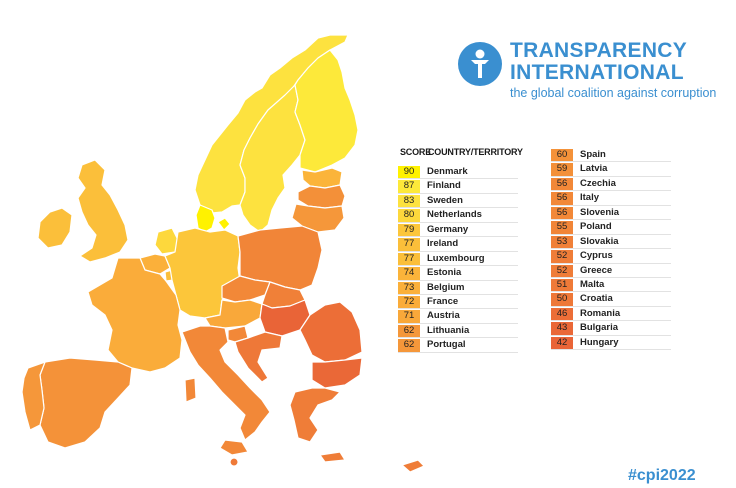 Image resolution: width=736 pixels, height=488 pixels. What do you see at coordinates (444, 186) in the screenshot?
I see `country-cell: Finland` at bounding box center [444, 186].